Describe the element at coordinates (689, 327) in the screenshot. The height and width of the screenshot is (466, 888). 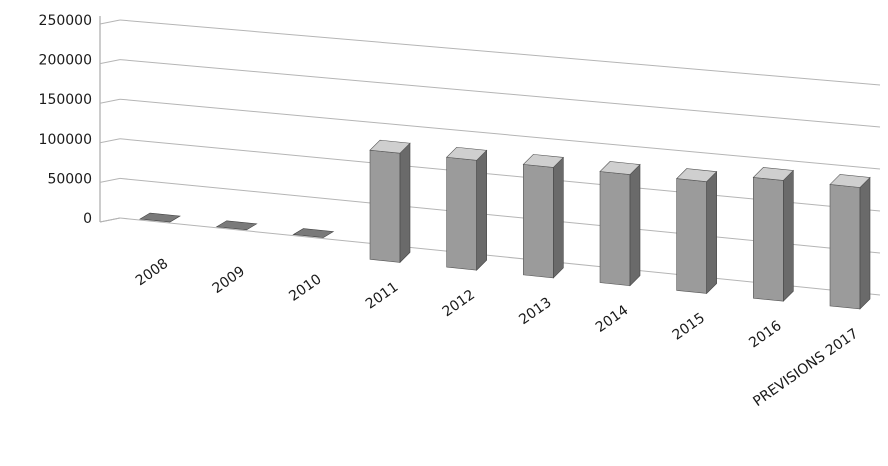
I see `x-tick-label: 2015` at that location.